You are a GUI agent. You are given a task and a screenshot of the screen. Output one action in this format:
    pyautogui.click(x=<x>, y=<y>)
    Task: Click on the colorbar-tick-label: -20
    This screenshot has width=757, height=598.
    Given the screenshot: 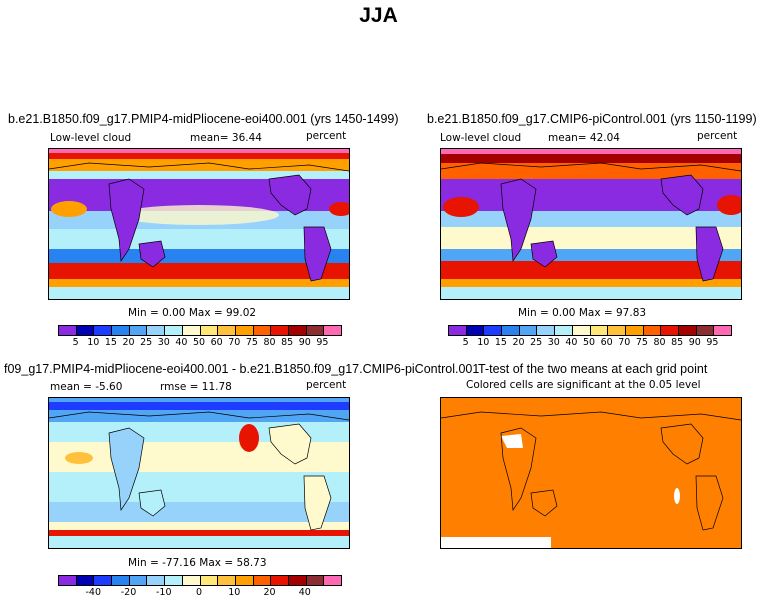 What is the action you would take?
    pyautogui.click(x=128, y=592)
    